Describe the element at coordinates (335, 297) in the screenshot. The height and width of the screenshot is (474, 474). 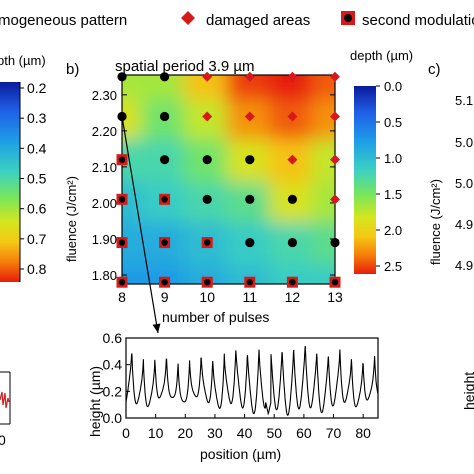
I see `heatmap-xtick: 13` at that location.